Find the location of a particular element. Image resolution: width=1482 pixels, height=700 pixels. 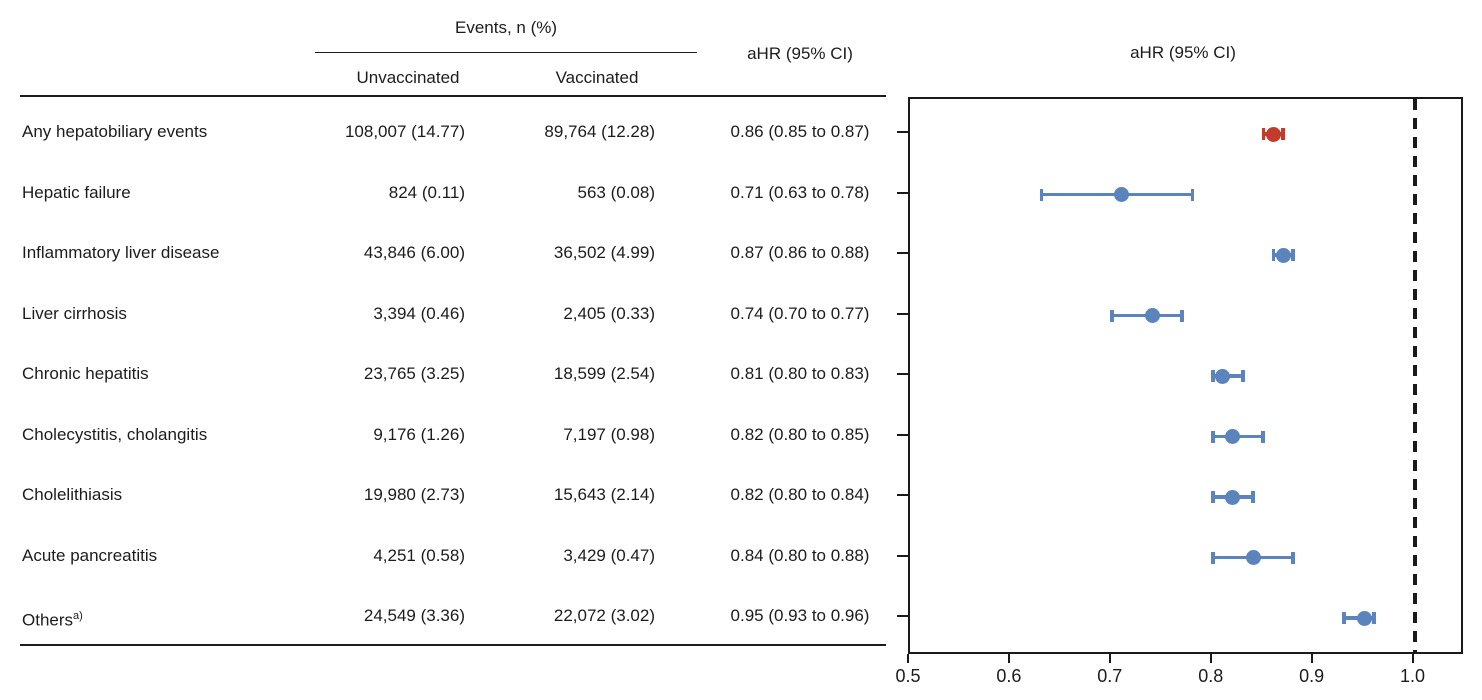

cell-unvaccinated: 108,007 (14.77) is located at coordinates (404, 131).